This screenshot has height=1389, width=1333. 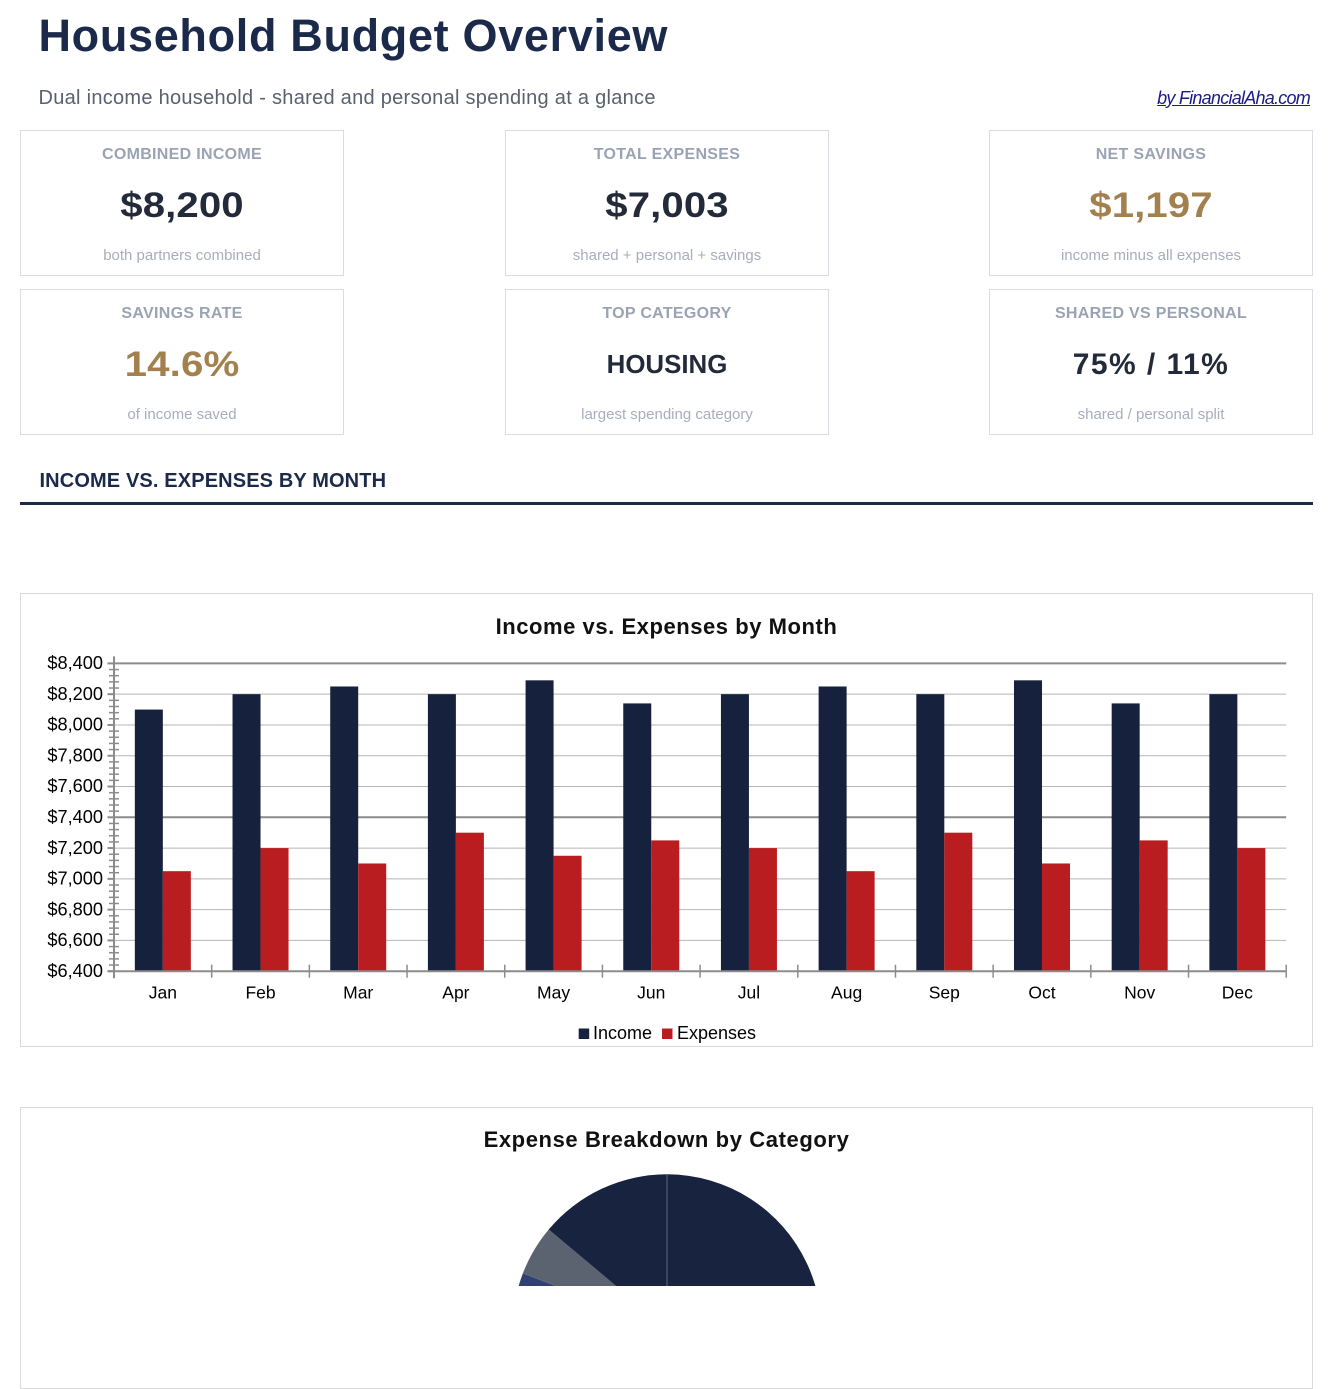 What do you see at coordinates (667, 626) in the screenshot?
I see `svg-text: Income vs. Expenses by Month` at bounding box center [667, 626].